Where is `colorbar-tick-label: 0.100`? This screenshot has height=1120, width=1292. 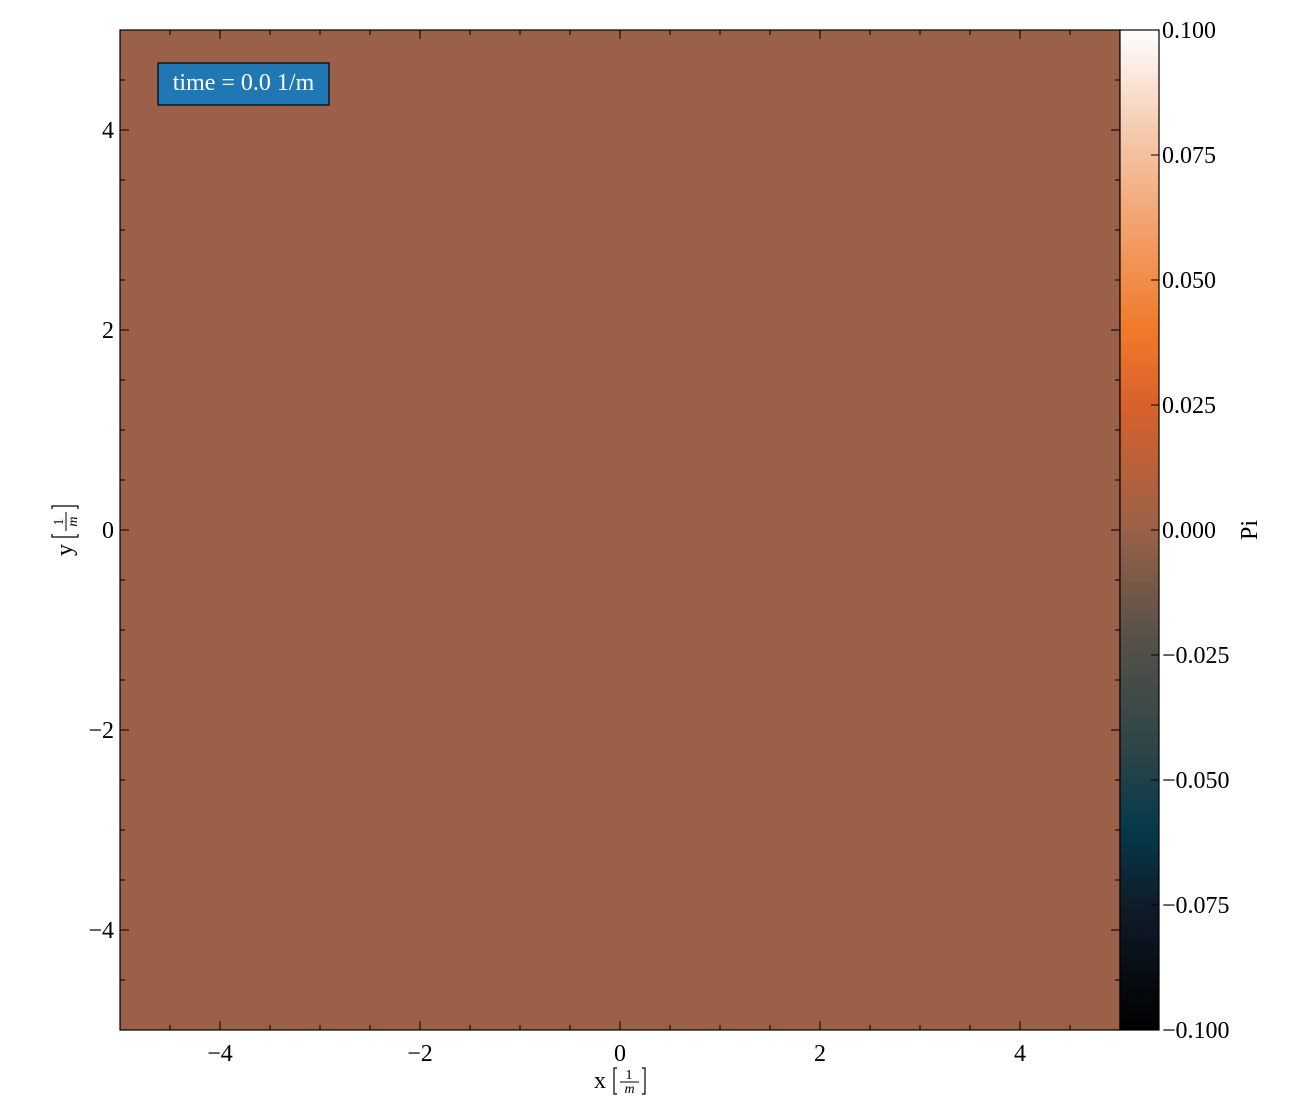
colorbar-tick-label: 0.100 is located at coordinates (1189, 31).